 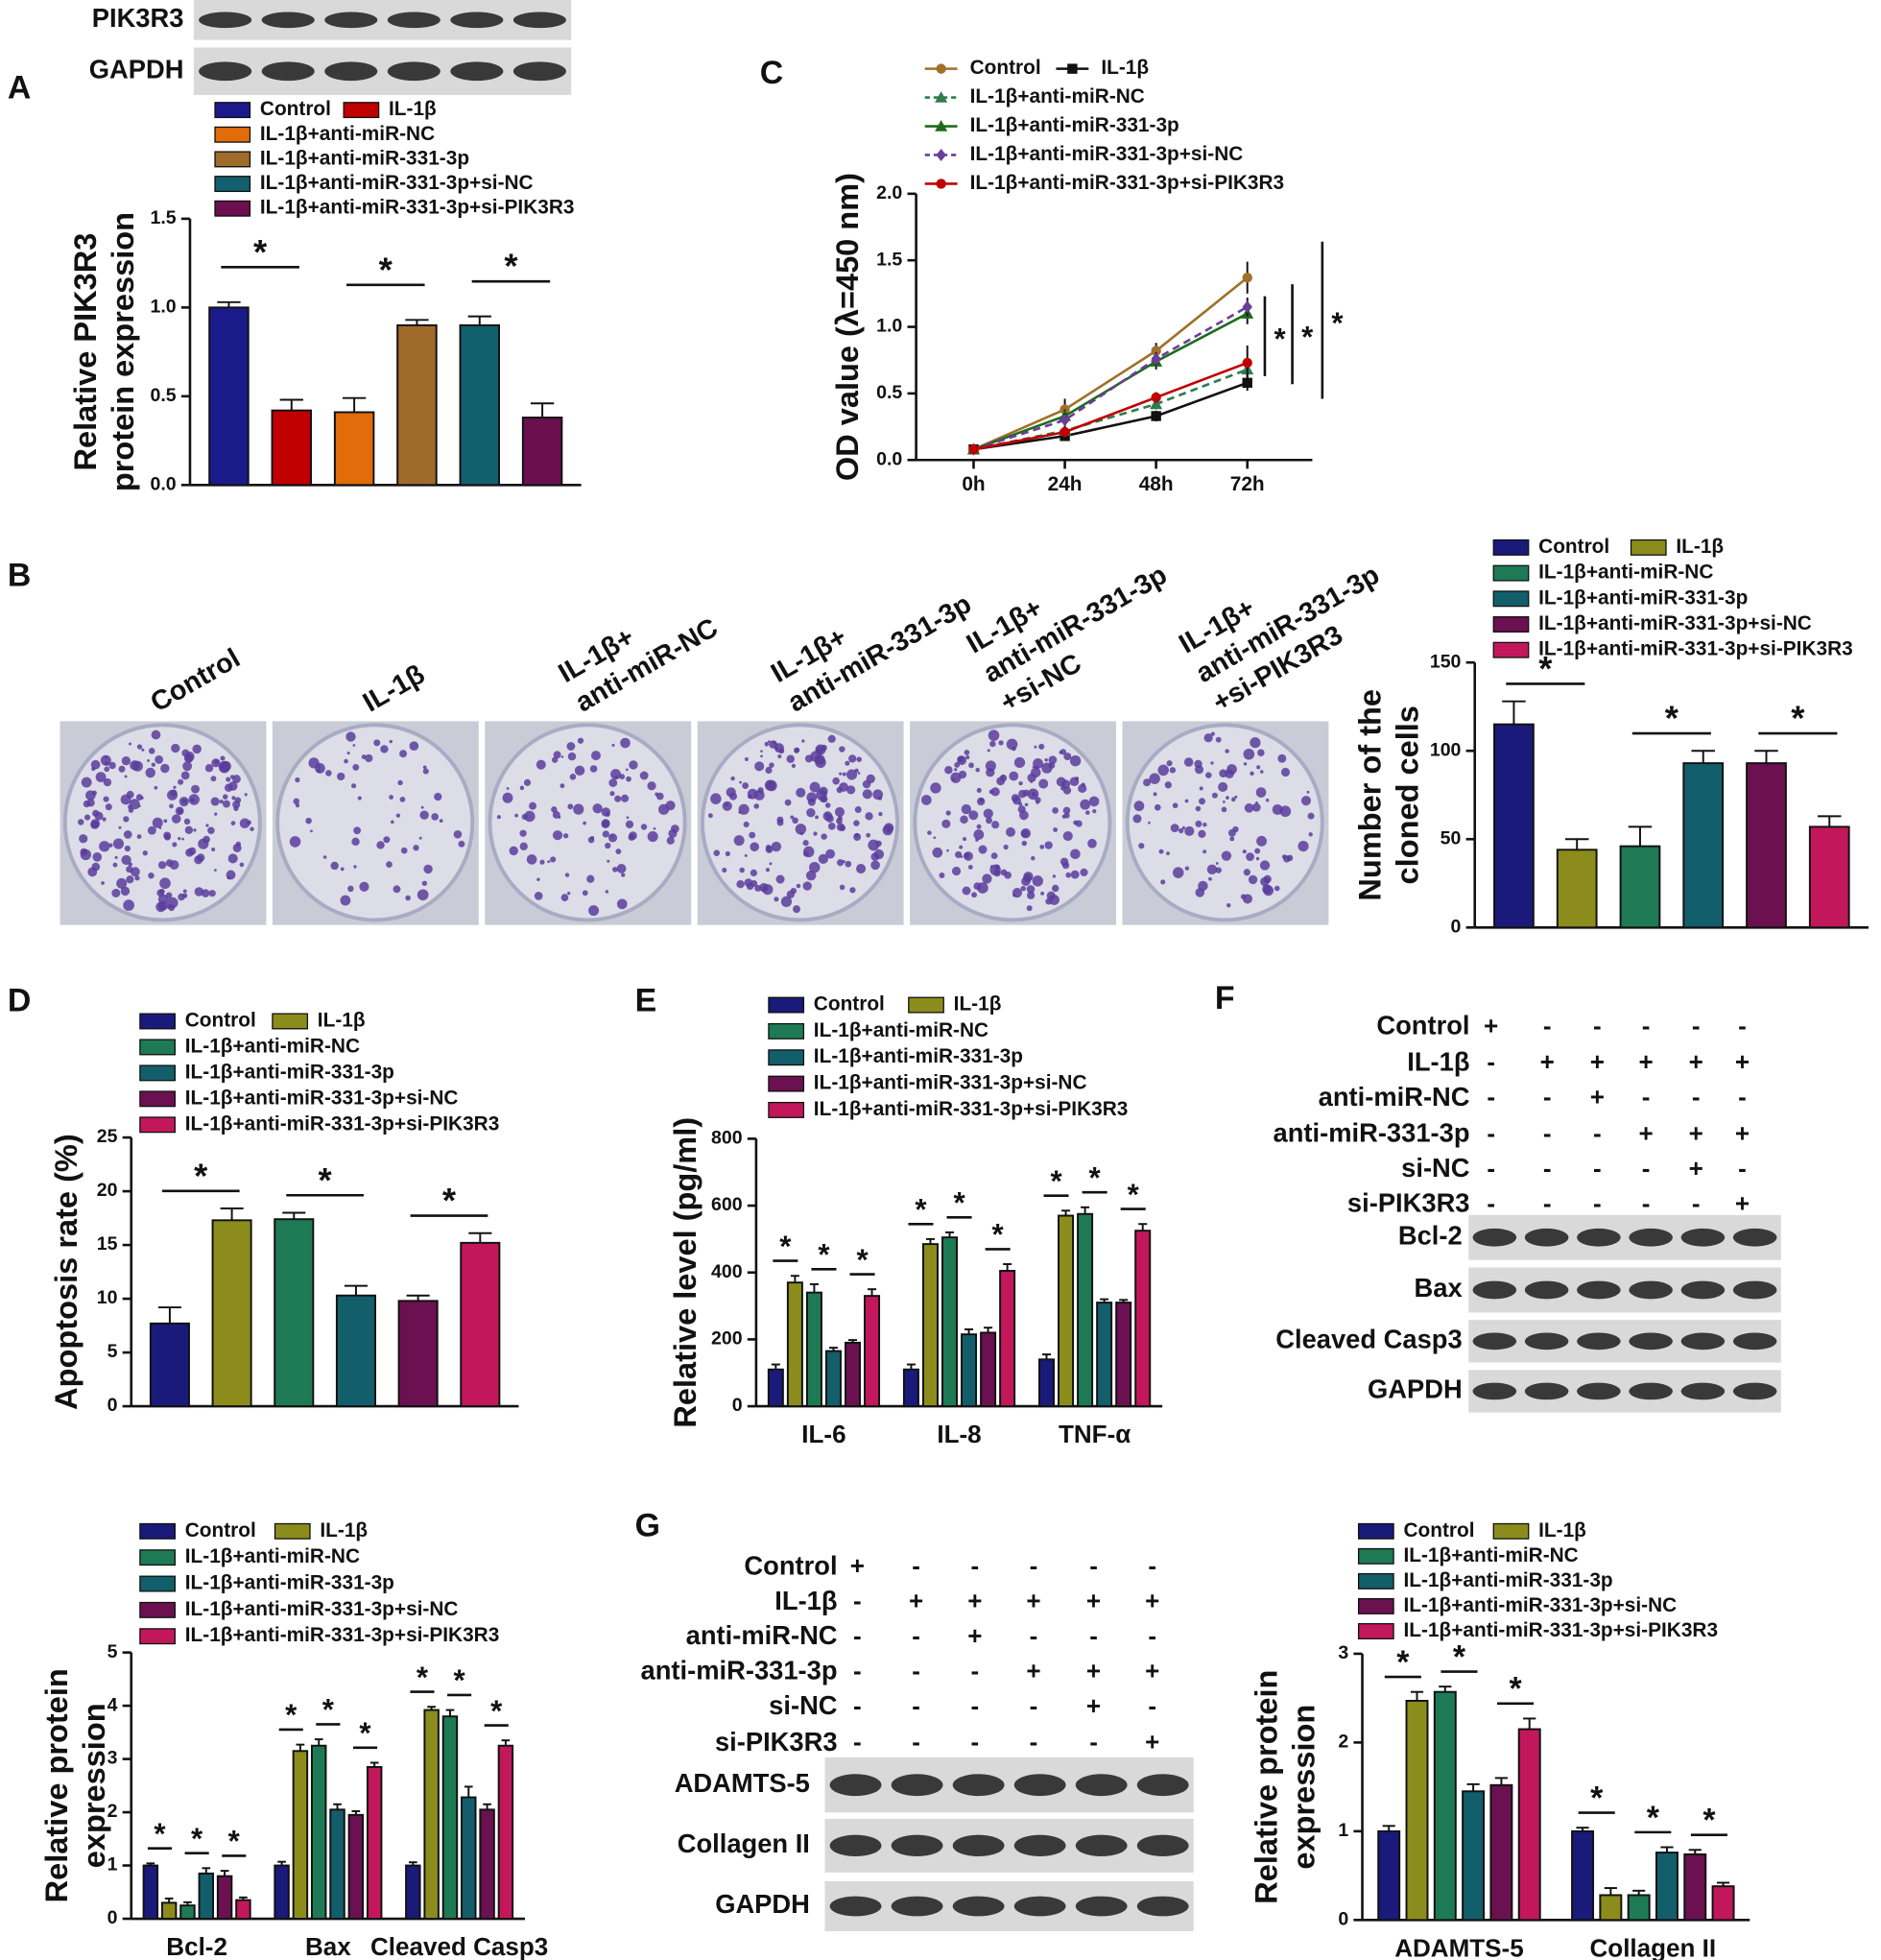 I want to click on x-tick-label: 48h, so click(x=1156, y=484).